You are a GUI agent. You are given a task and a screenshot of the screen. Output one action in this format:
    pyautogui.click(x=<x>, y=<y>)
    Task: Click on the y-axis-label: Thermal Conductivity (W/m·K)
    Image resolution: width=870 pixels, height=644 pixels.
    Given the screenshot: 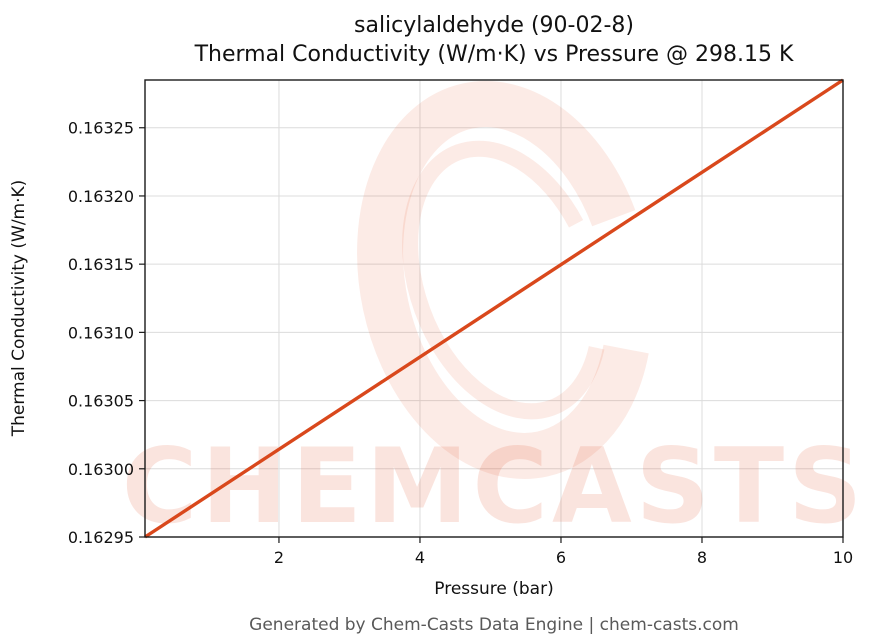 What is the action you would take?
    pyautogui.click(x=19, y=309)
    